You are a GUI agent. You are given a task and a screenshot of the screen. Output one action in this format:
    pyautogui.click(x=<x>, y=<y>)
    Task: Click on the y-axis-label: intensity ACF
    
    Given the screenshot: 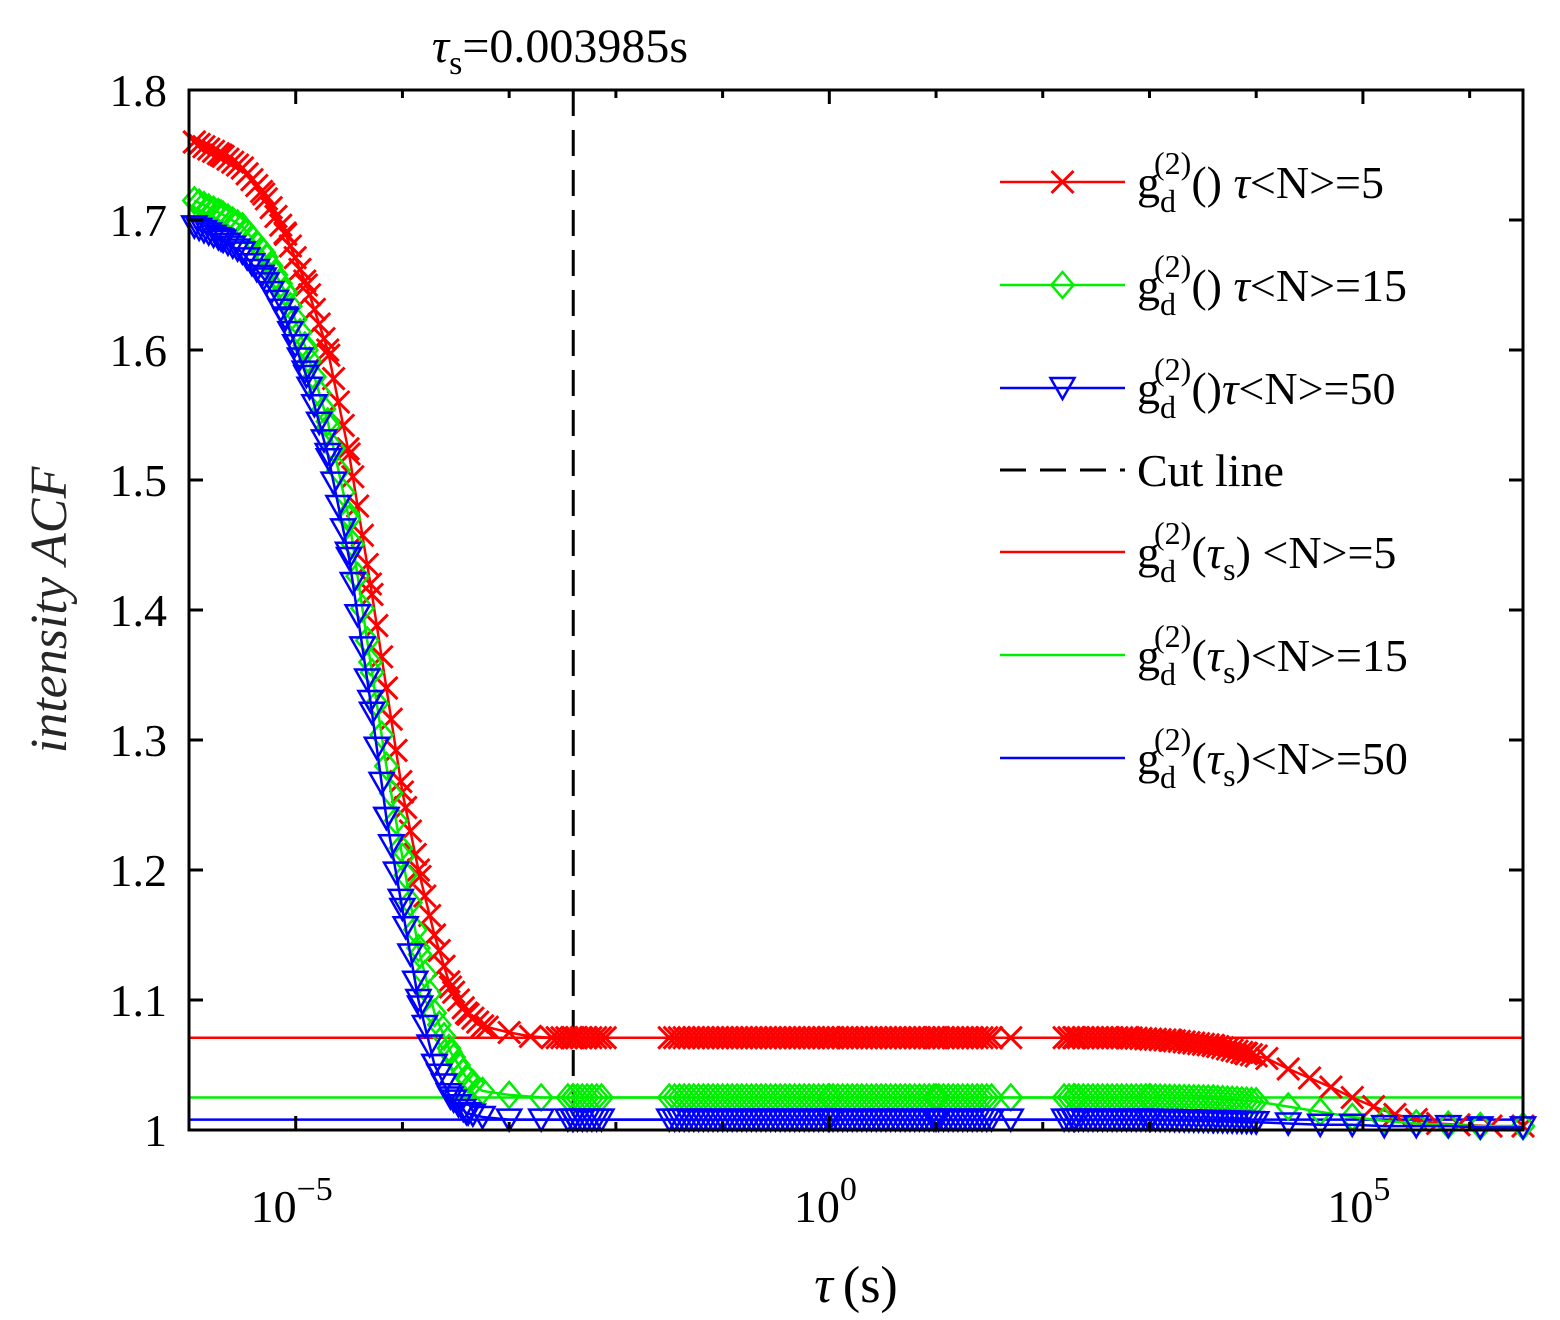 What is the action you would take?
    pyautogui.click(x=49, y=610)
    